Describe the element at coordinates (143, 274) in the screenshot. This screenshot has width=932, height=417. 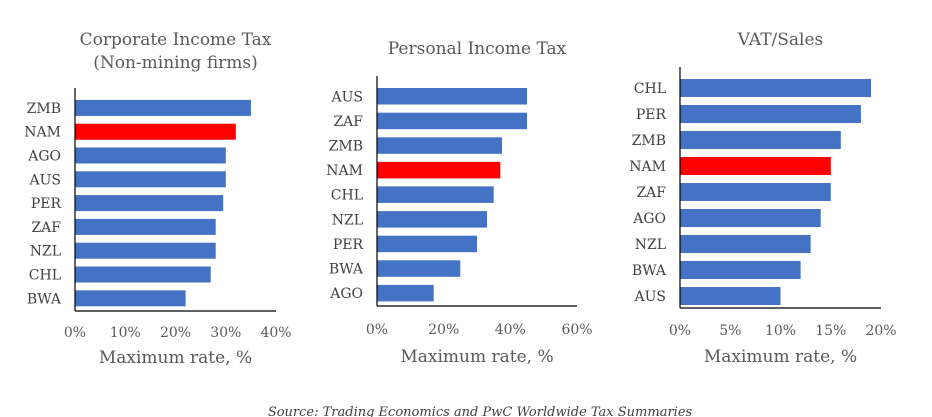
I see `chart-1-bar-chl` at that location.